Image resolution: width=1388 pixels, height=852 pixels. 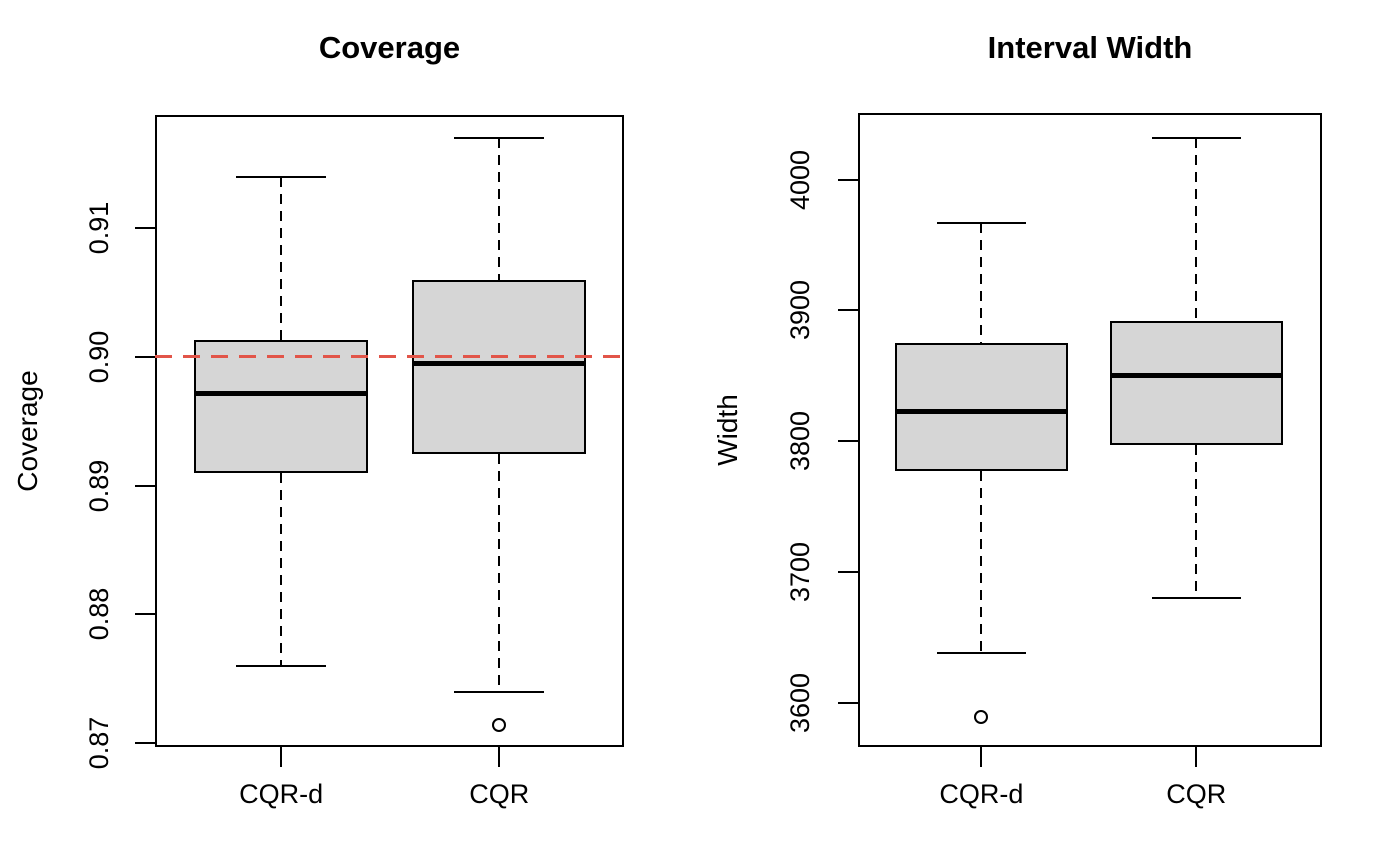 What do you see at coordinates (1090, 47) in the screenshot?
I see `chart-title: Interval Width` at bounding box center [1090, 47].